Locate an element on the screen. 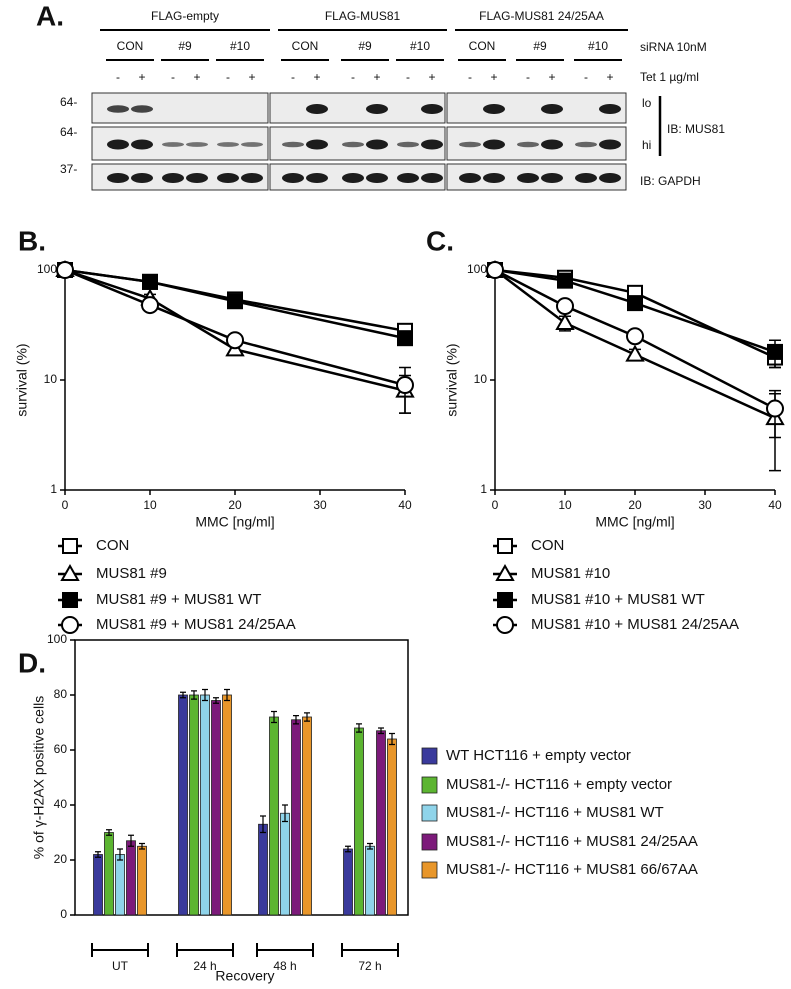 This screenshot has width=791, height=989. panel-label: B. is located at coordinates (32, 240).